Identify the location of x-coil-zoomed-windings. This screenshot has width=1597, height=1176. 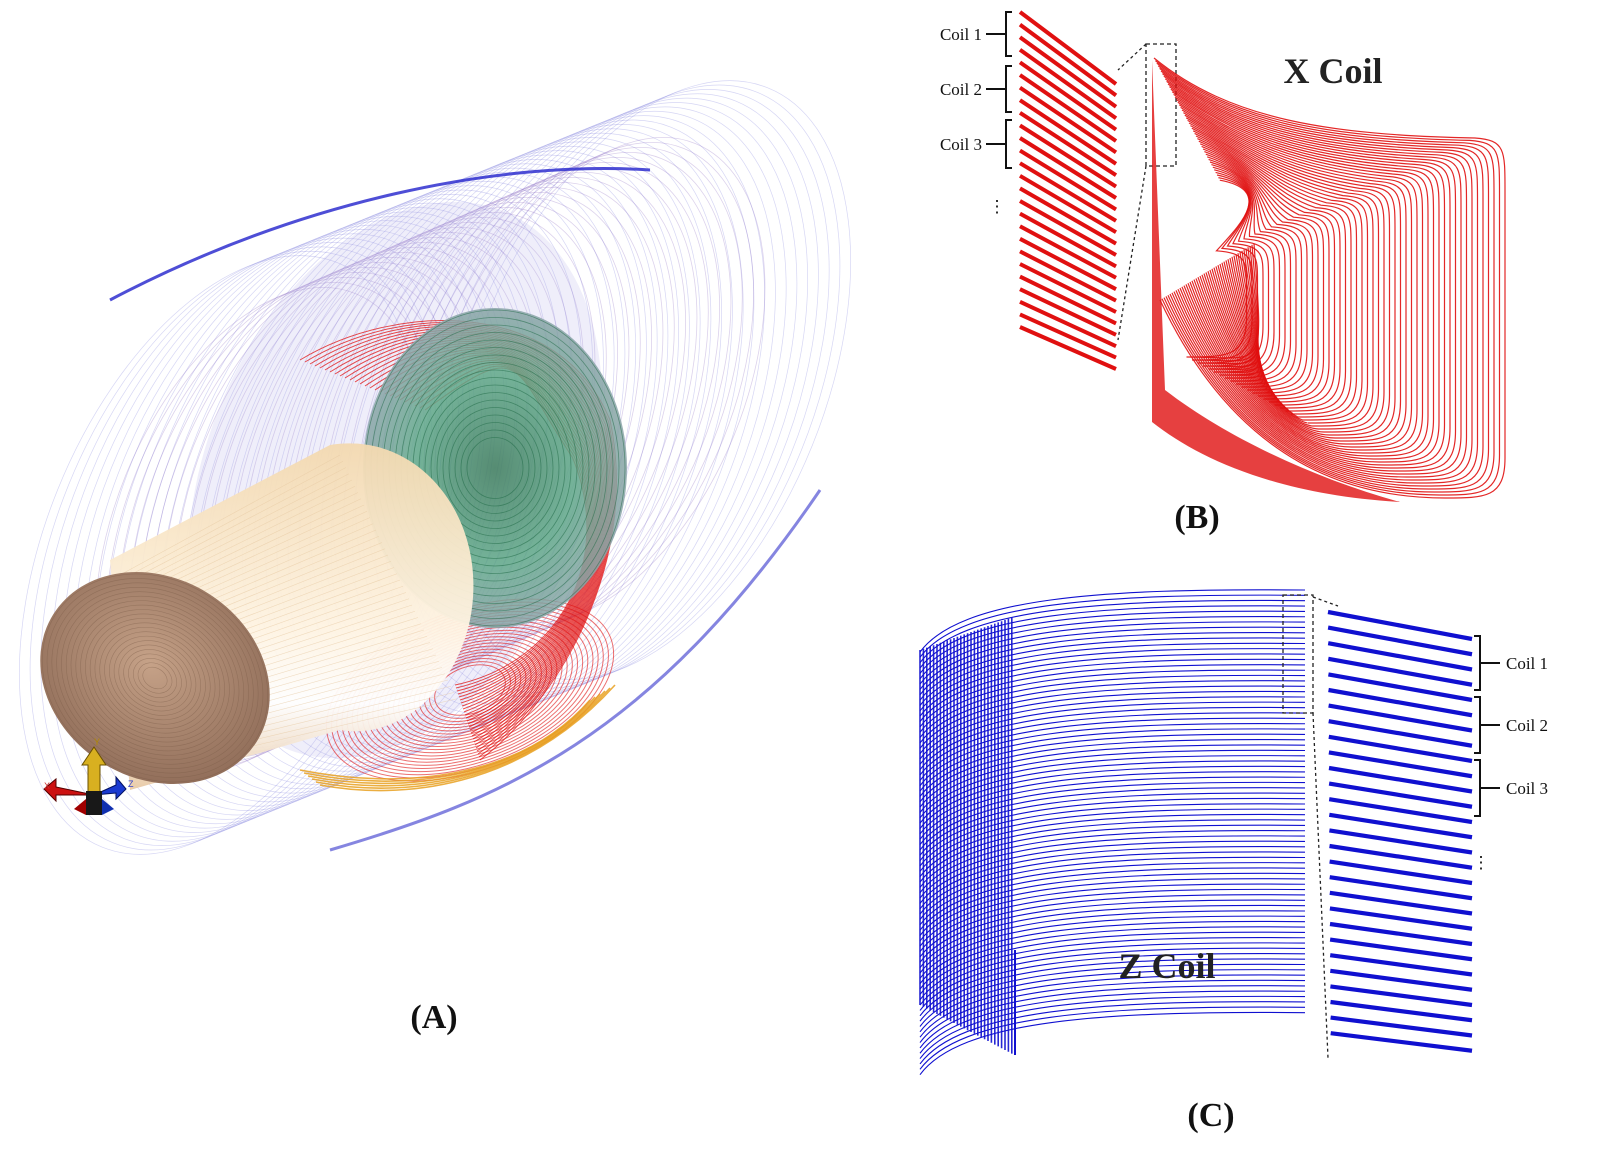
(1068, 190).